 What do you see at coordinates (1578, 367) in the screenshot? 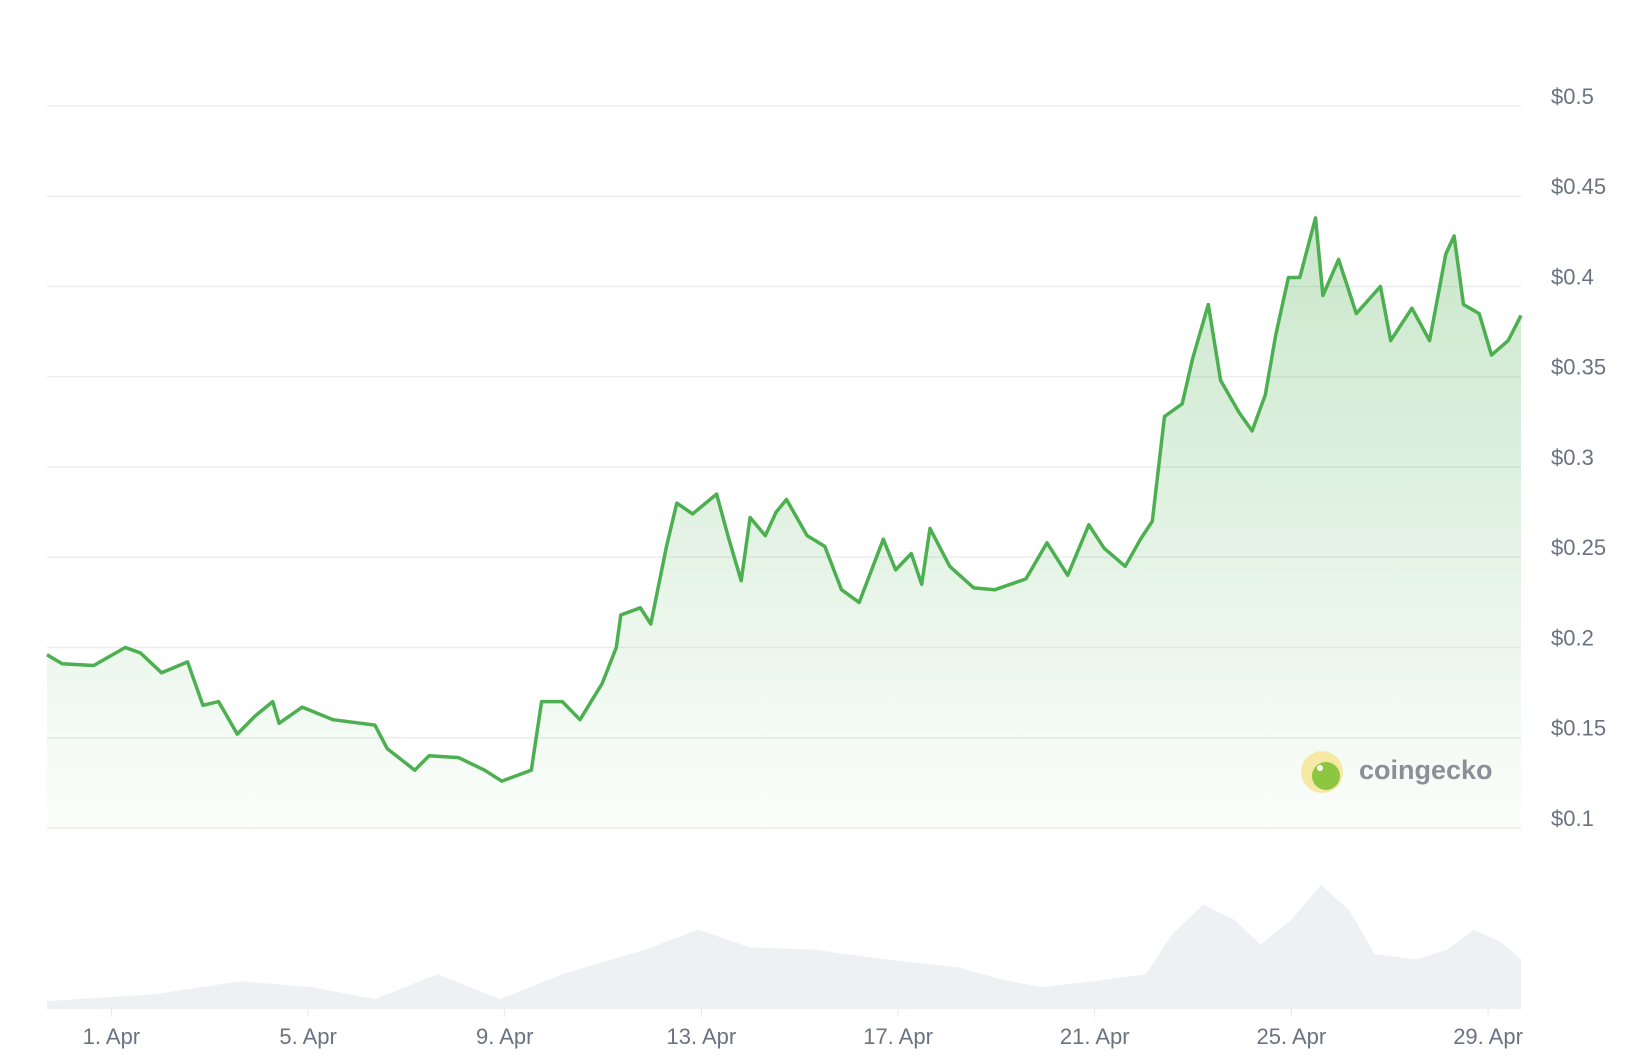
I see `y-tick-label: $0.35` at bounding box center [1578, 367].